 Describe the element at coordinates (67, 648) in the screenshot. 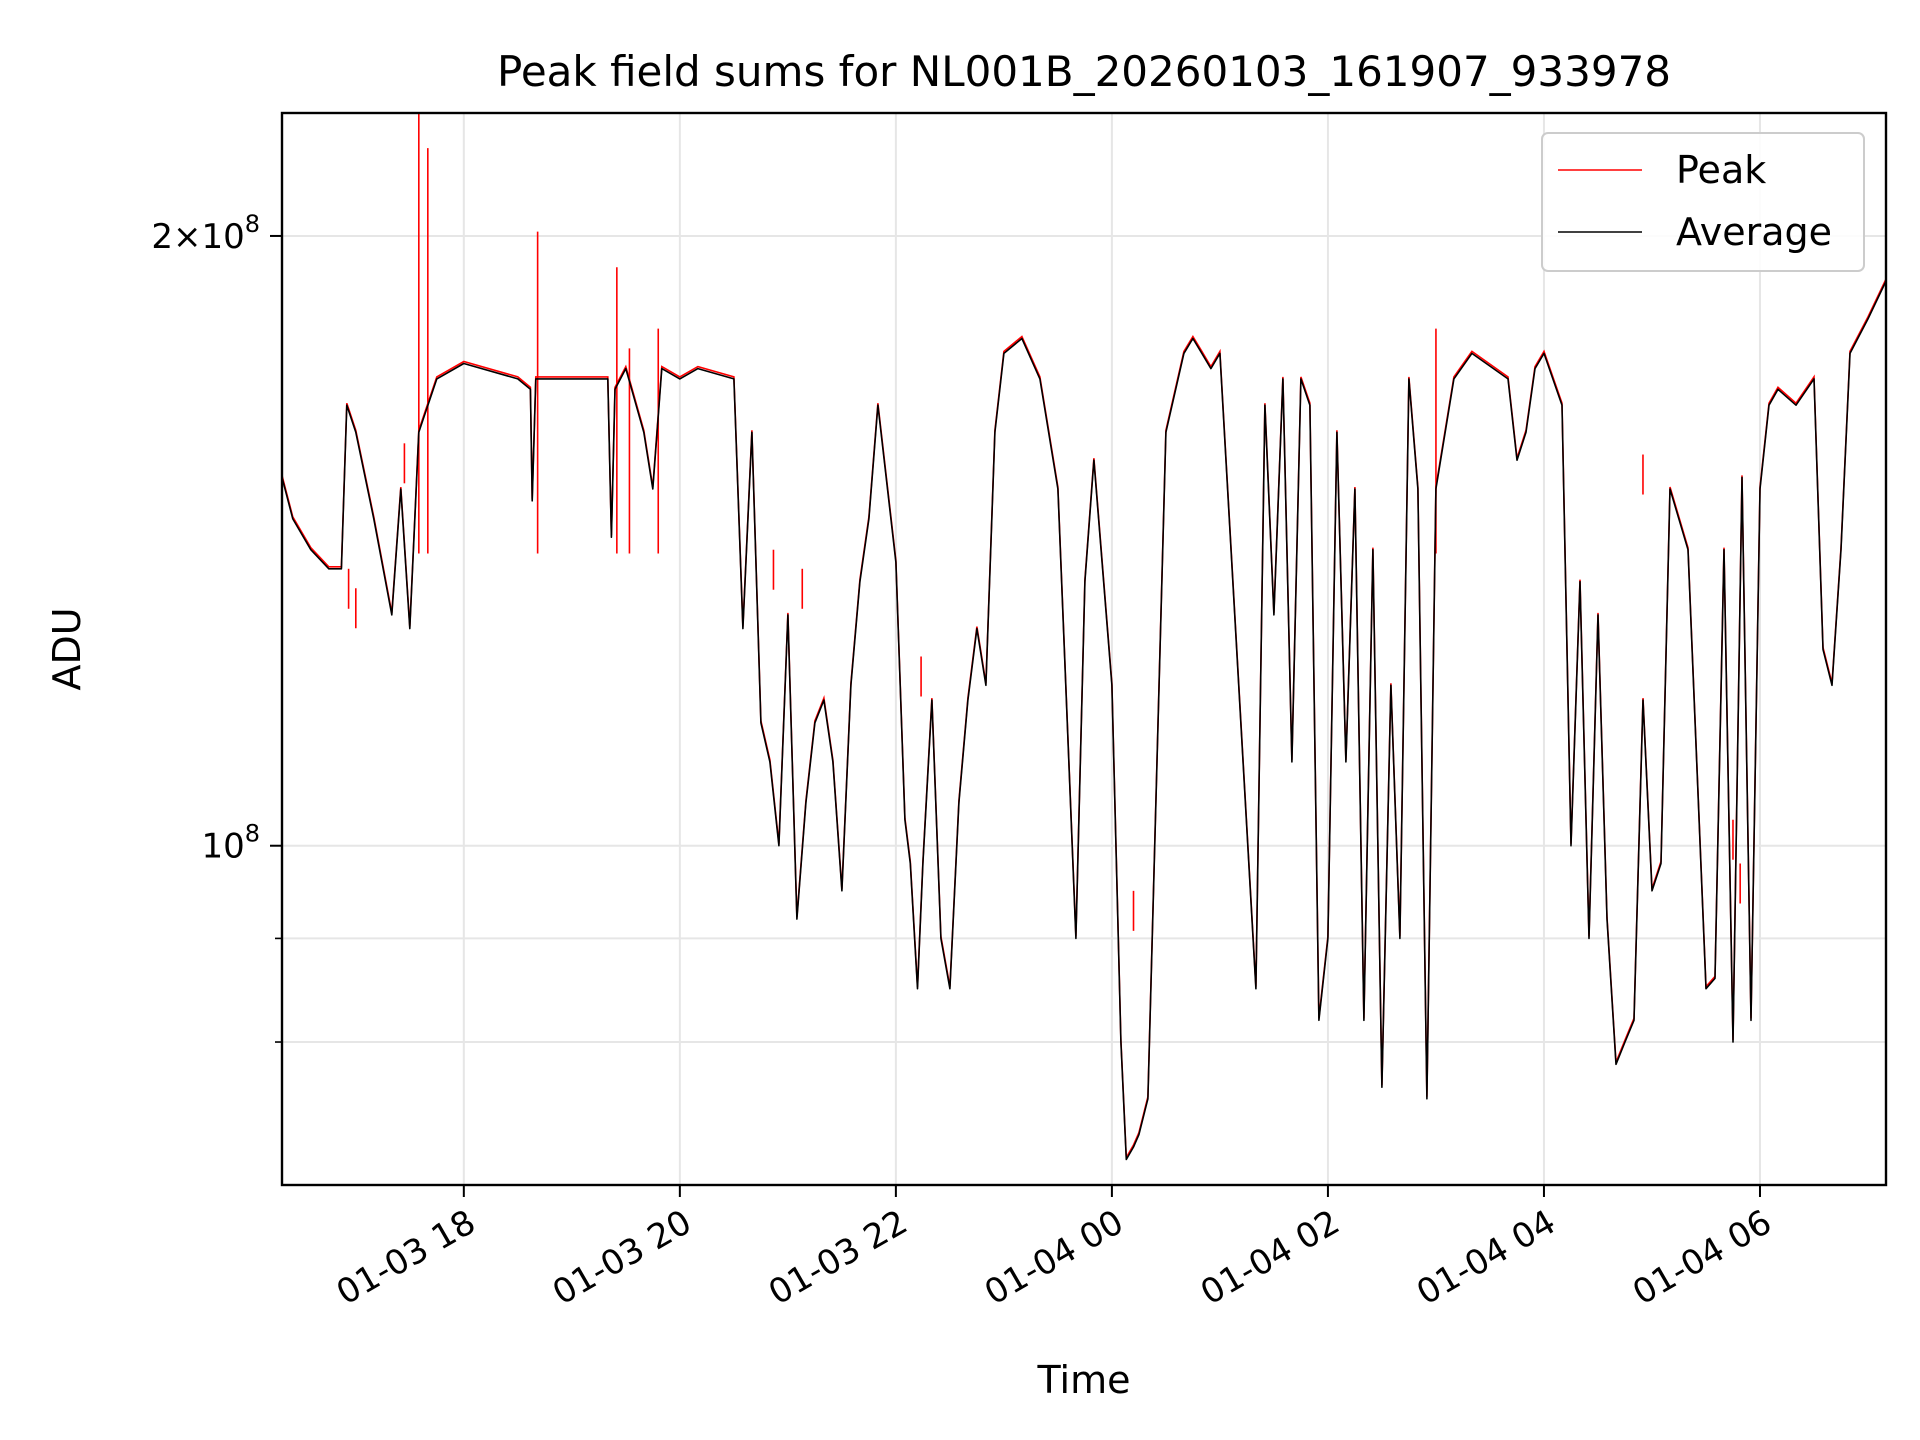

I see `y-axis-label: ADU` at that location.